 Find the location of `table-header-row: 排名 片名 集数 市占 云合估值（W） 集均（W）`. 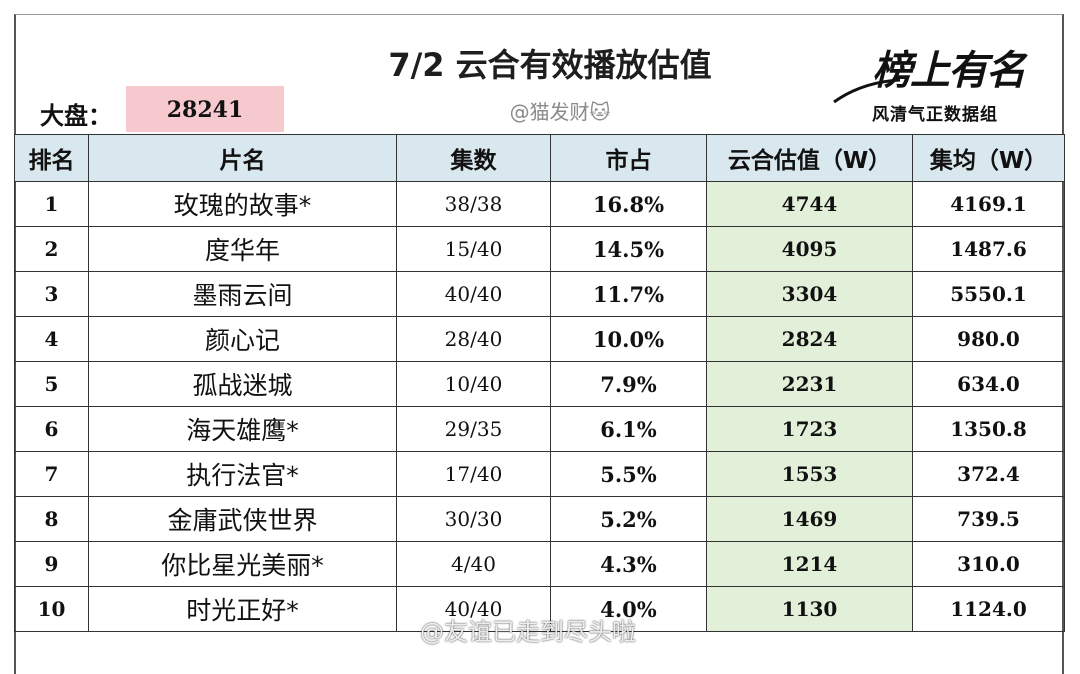

table-header-row: 排名 片名 集数 市占 云合估值（W） 集均（W） is located at coordinates (539, 158).